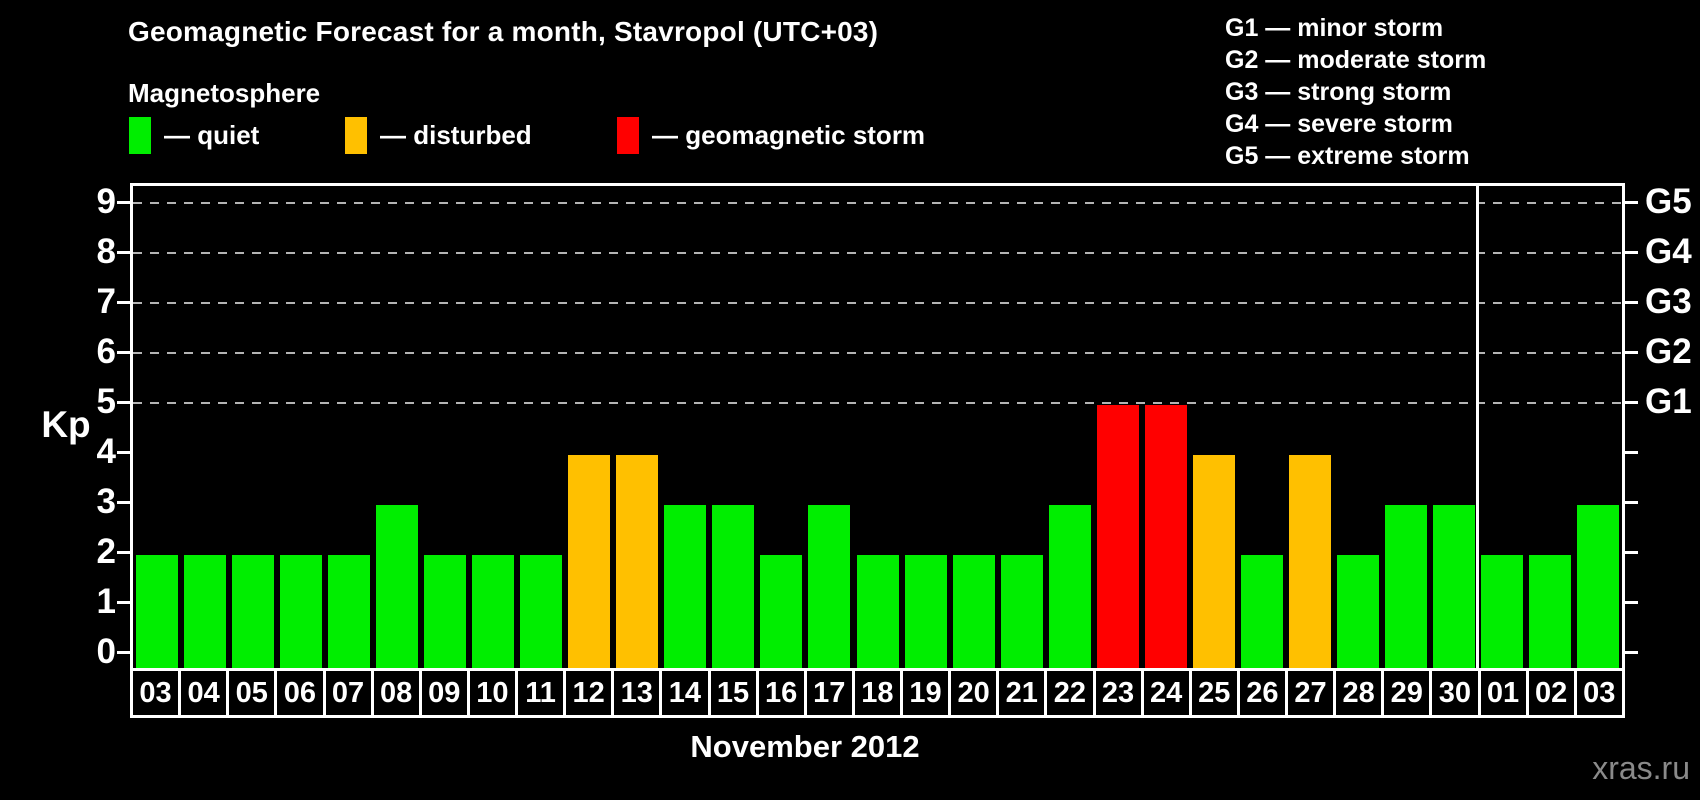 The width and height of the screenshot is (1700, 800). I want to click on g-axis-label-g1: G1, so click(1668, 401).